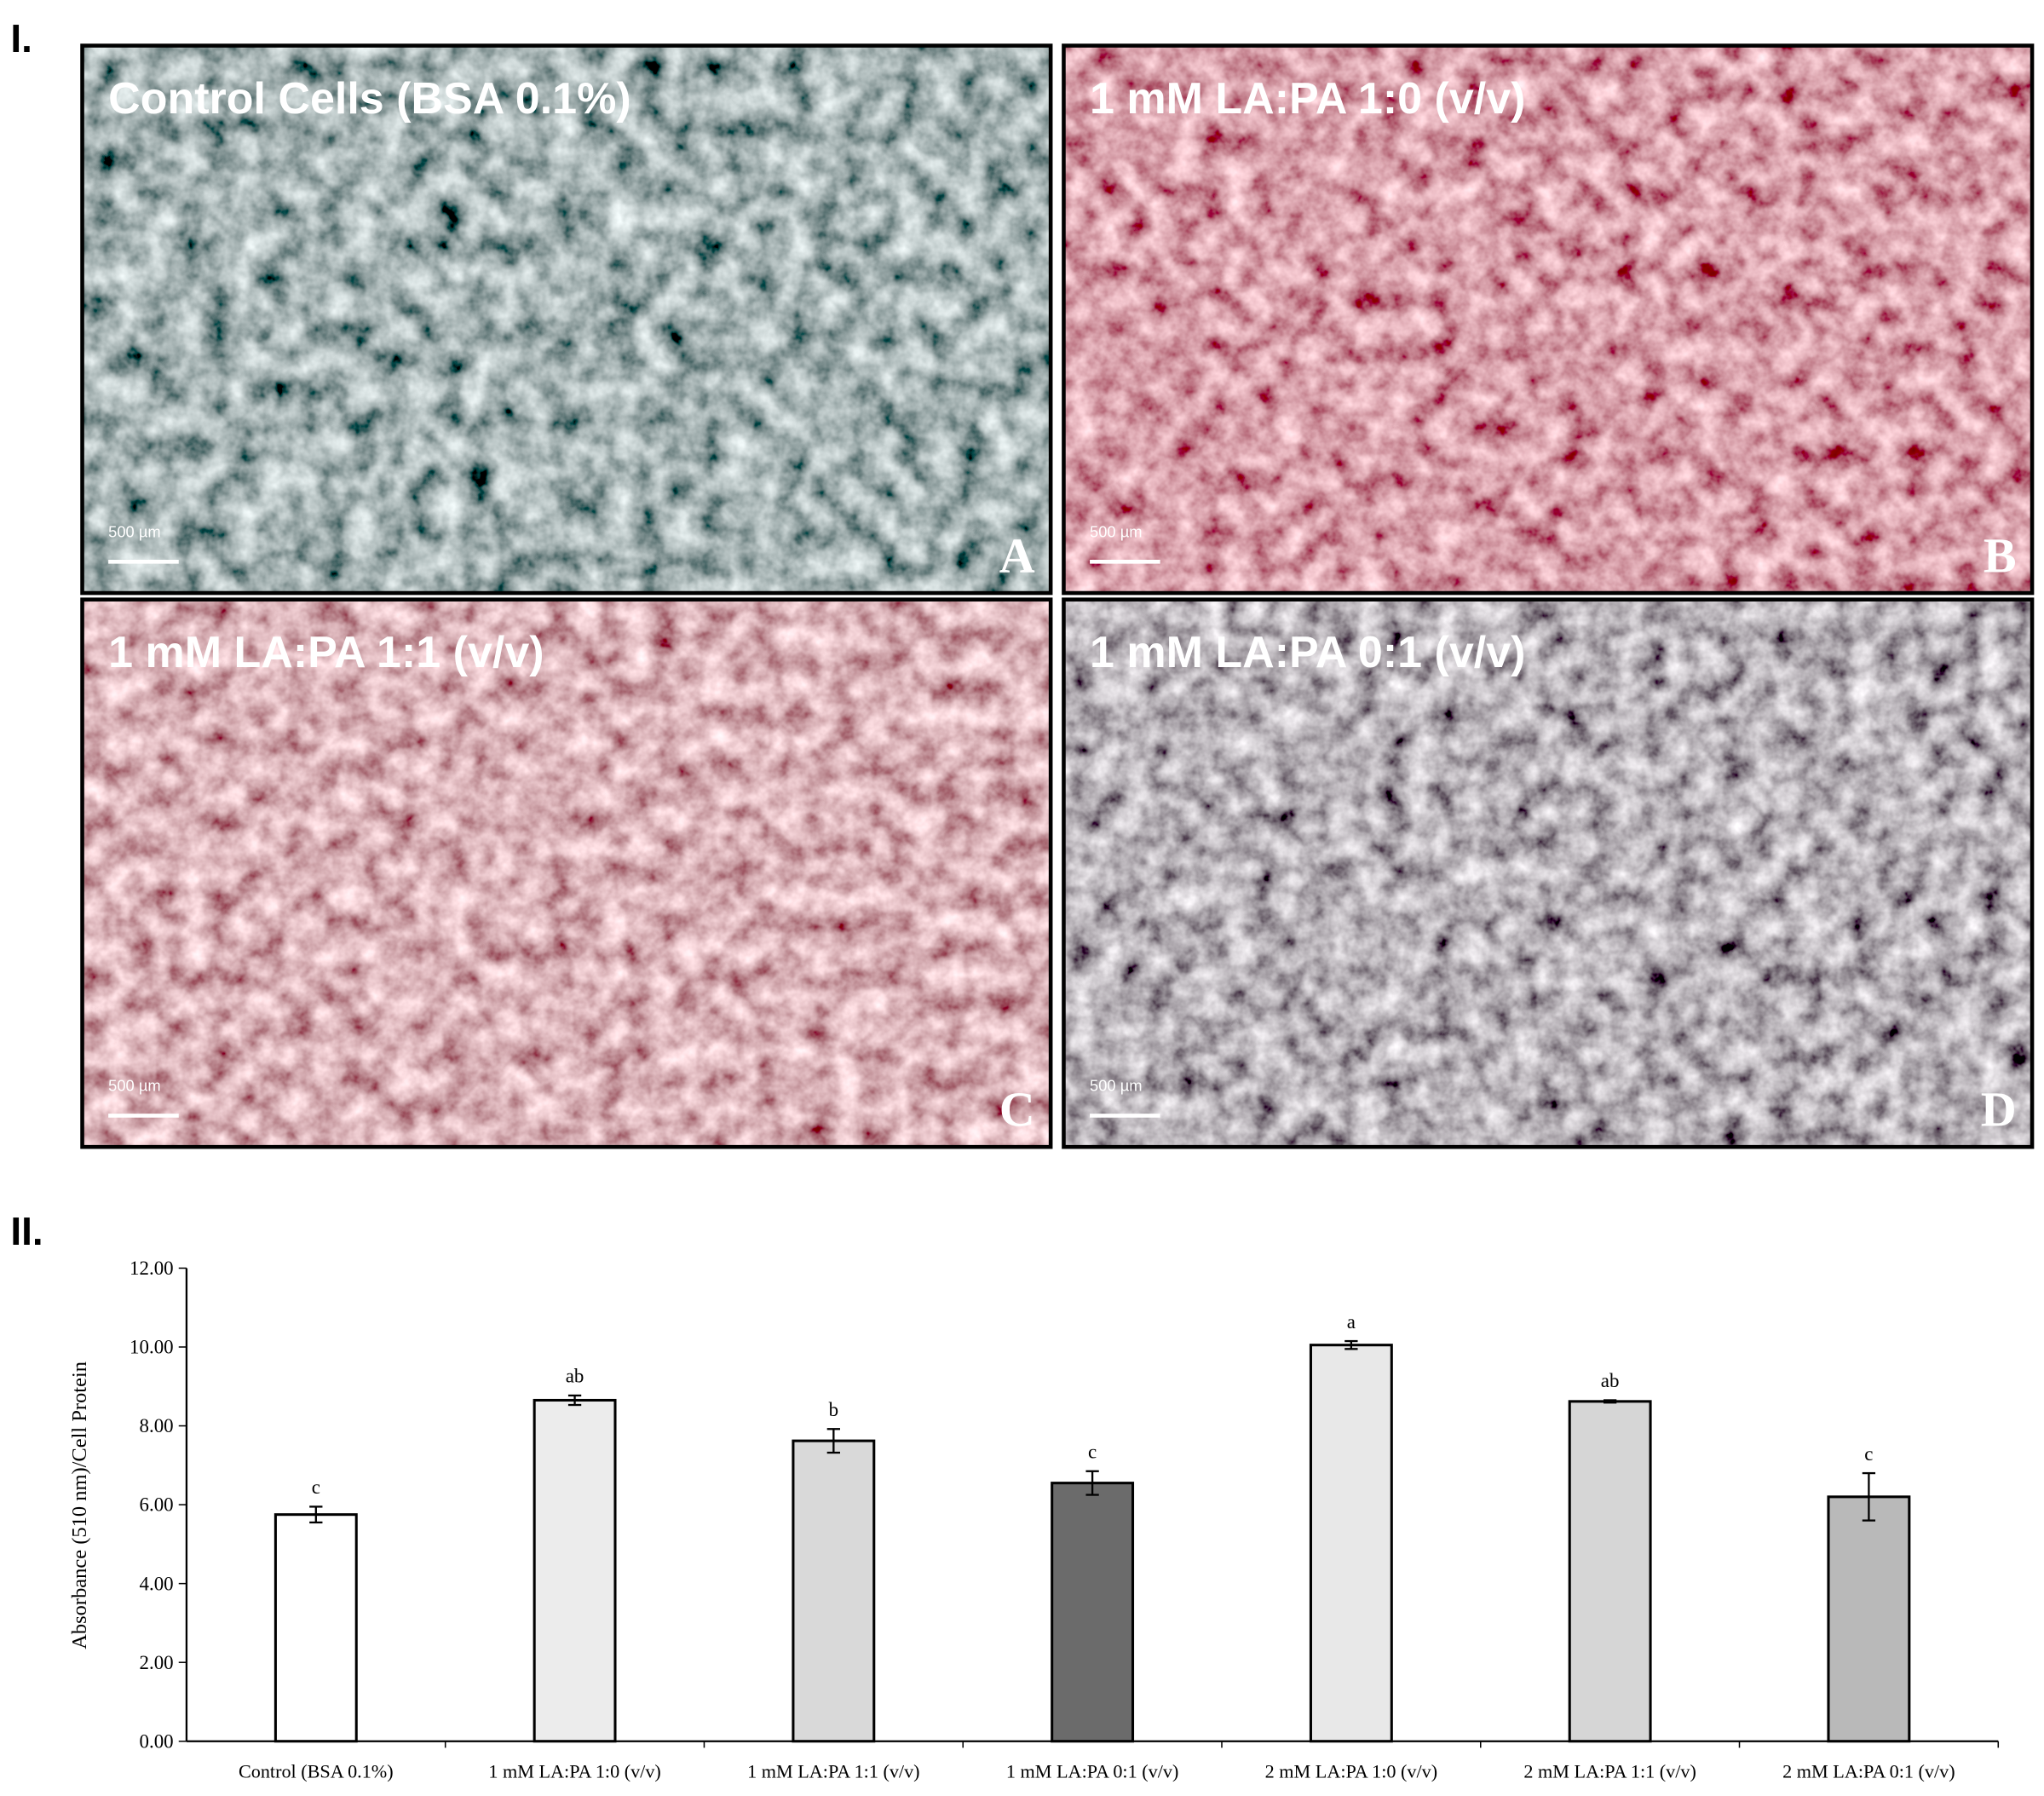  What do you see at coordinates (21, 38) in the screenshot?
I see `figure-label: I.` at bounding box center [21, 38].